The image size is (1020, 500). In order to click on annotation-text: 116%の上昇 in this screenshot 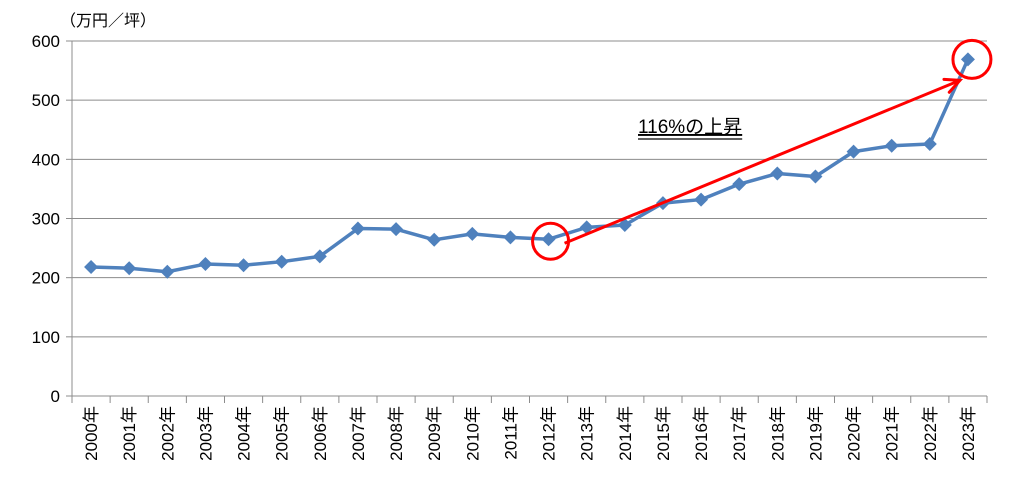, I will do `click(690, 127)`.